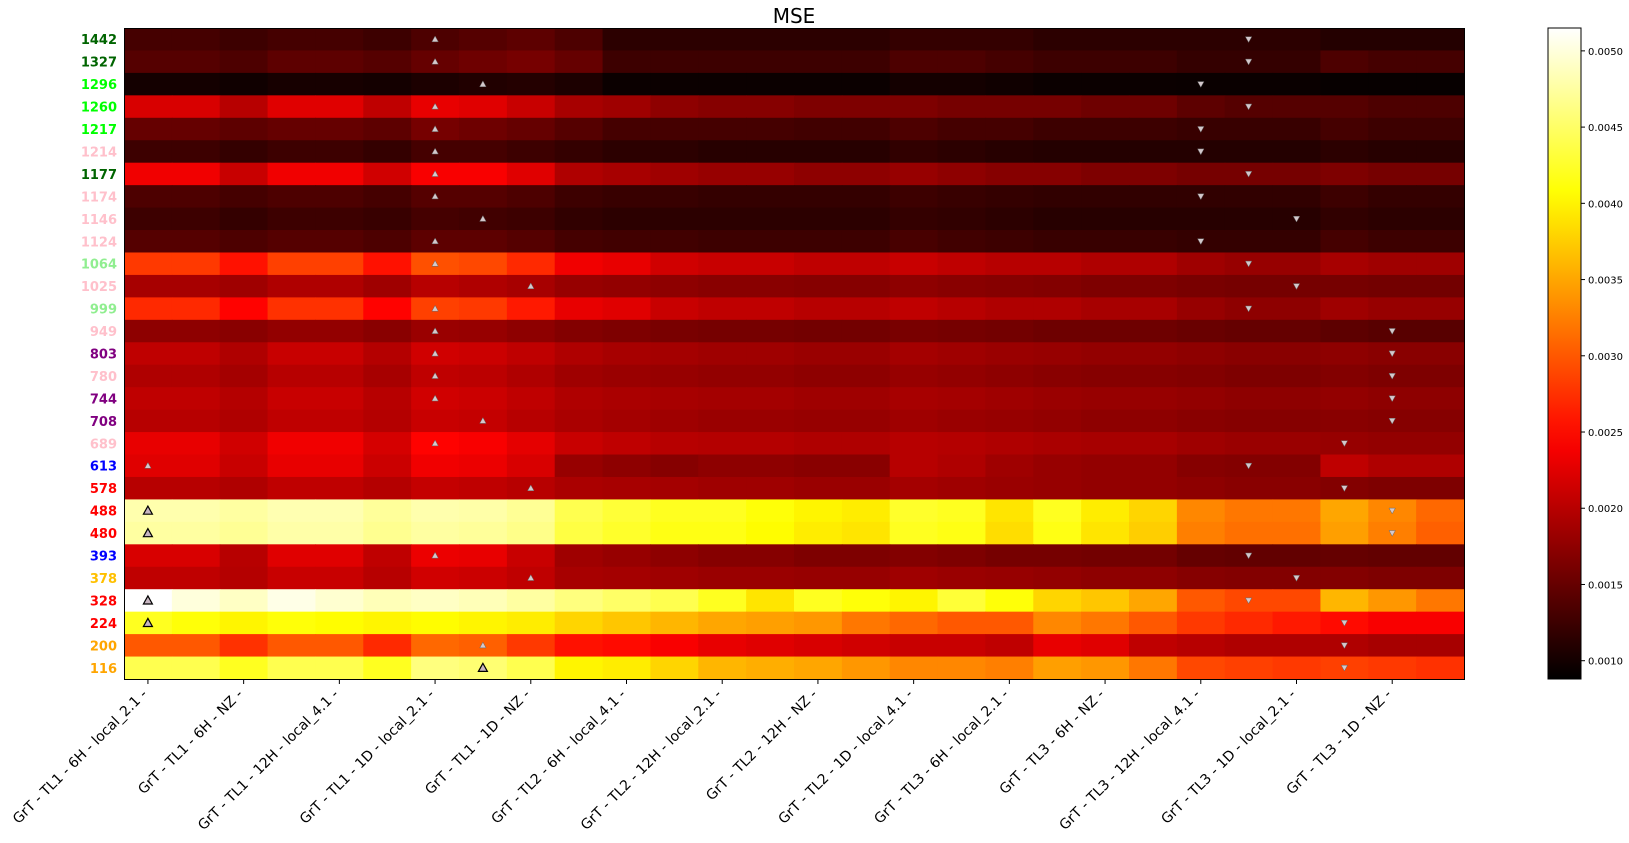 Image resolution: width=1629 pixels, height=843 pixels. What do you see at coordinates (1339, 742) in the screenshot?
I see `x-tick-label: GrT - TL3 - 1D - NZ -` at bounding box center [1339, 742].